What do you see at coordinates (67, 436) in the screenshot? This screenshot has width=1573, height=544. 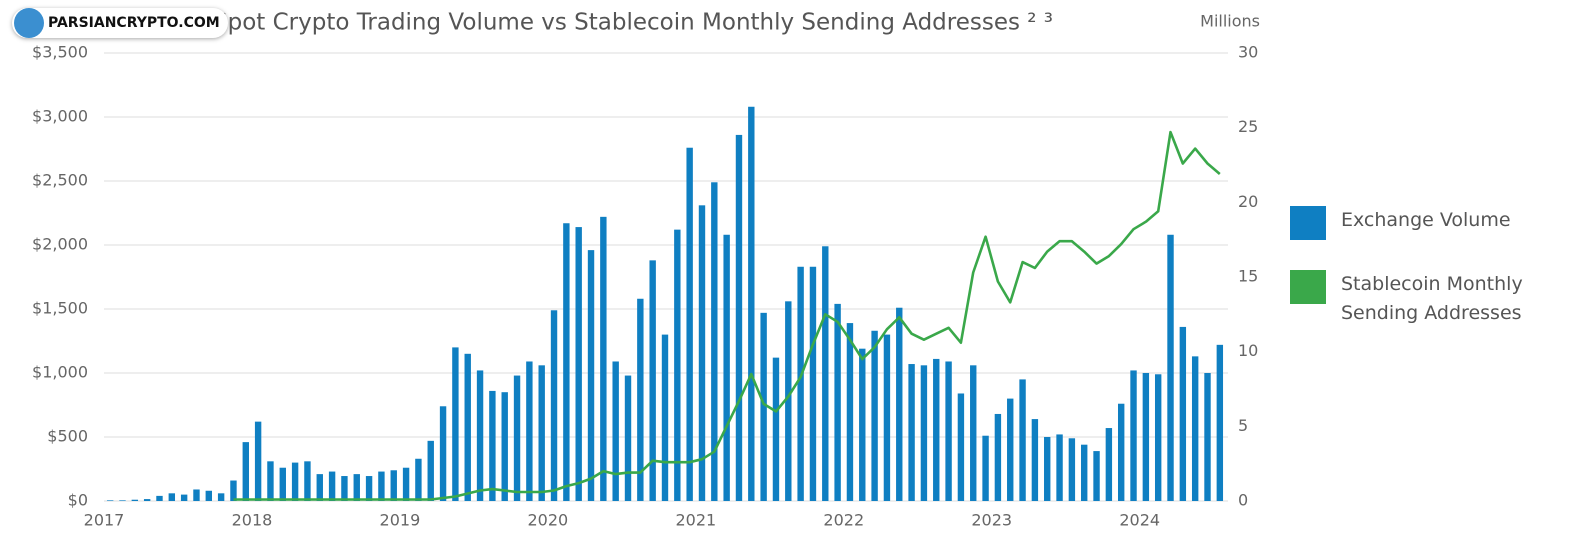 I see `y-tick-label: $500` at bounding box center [67, 436].